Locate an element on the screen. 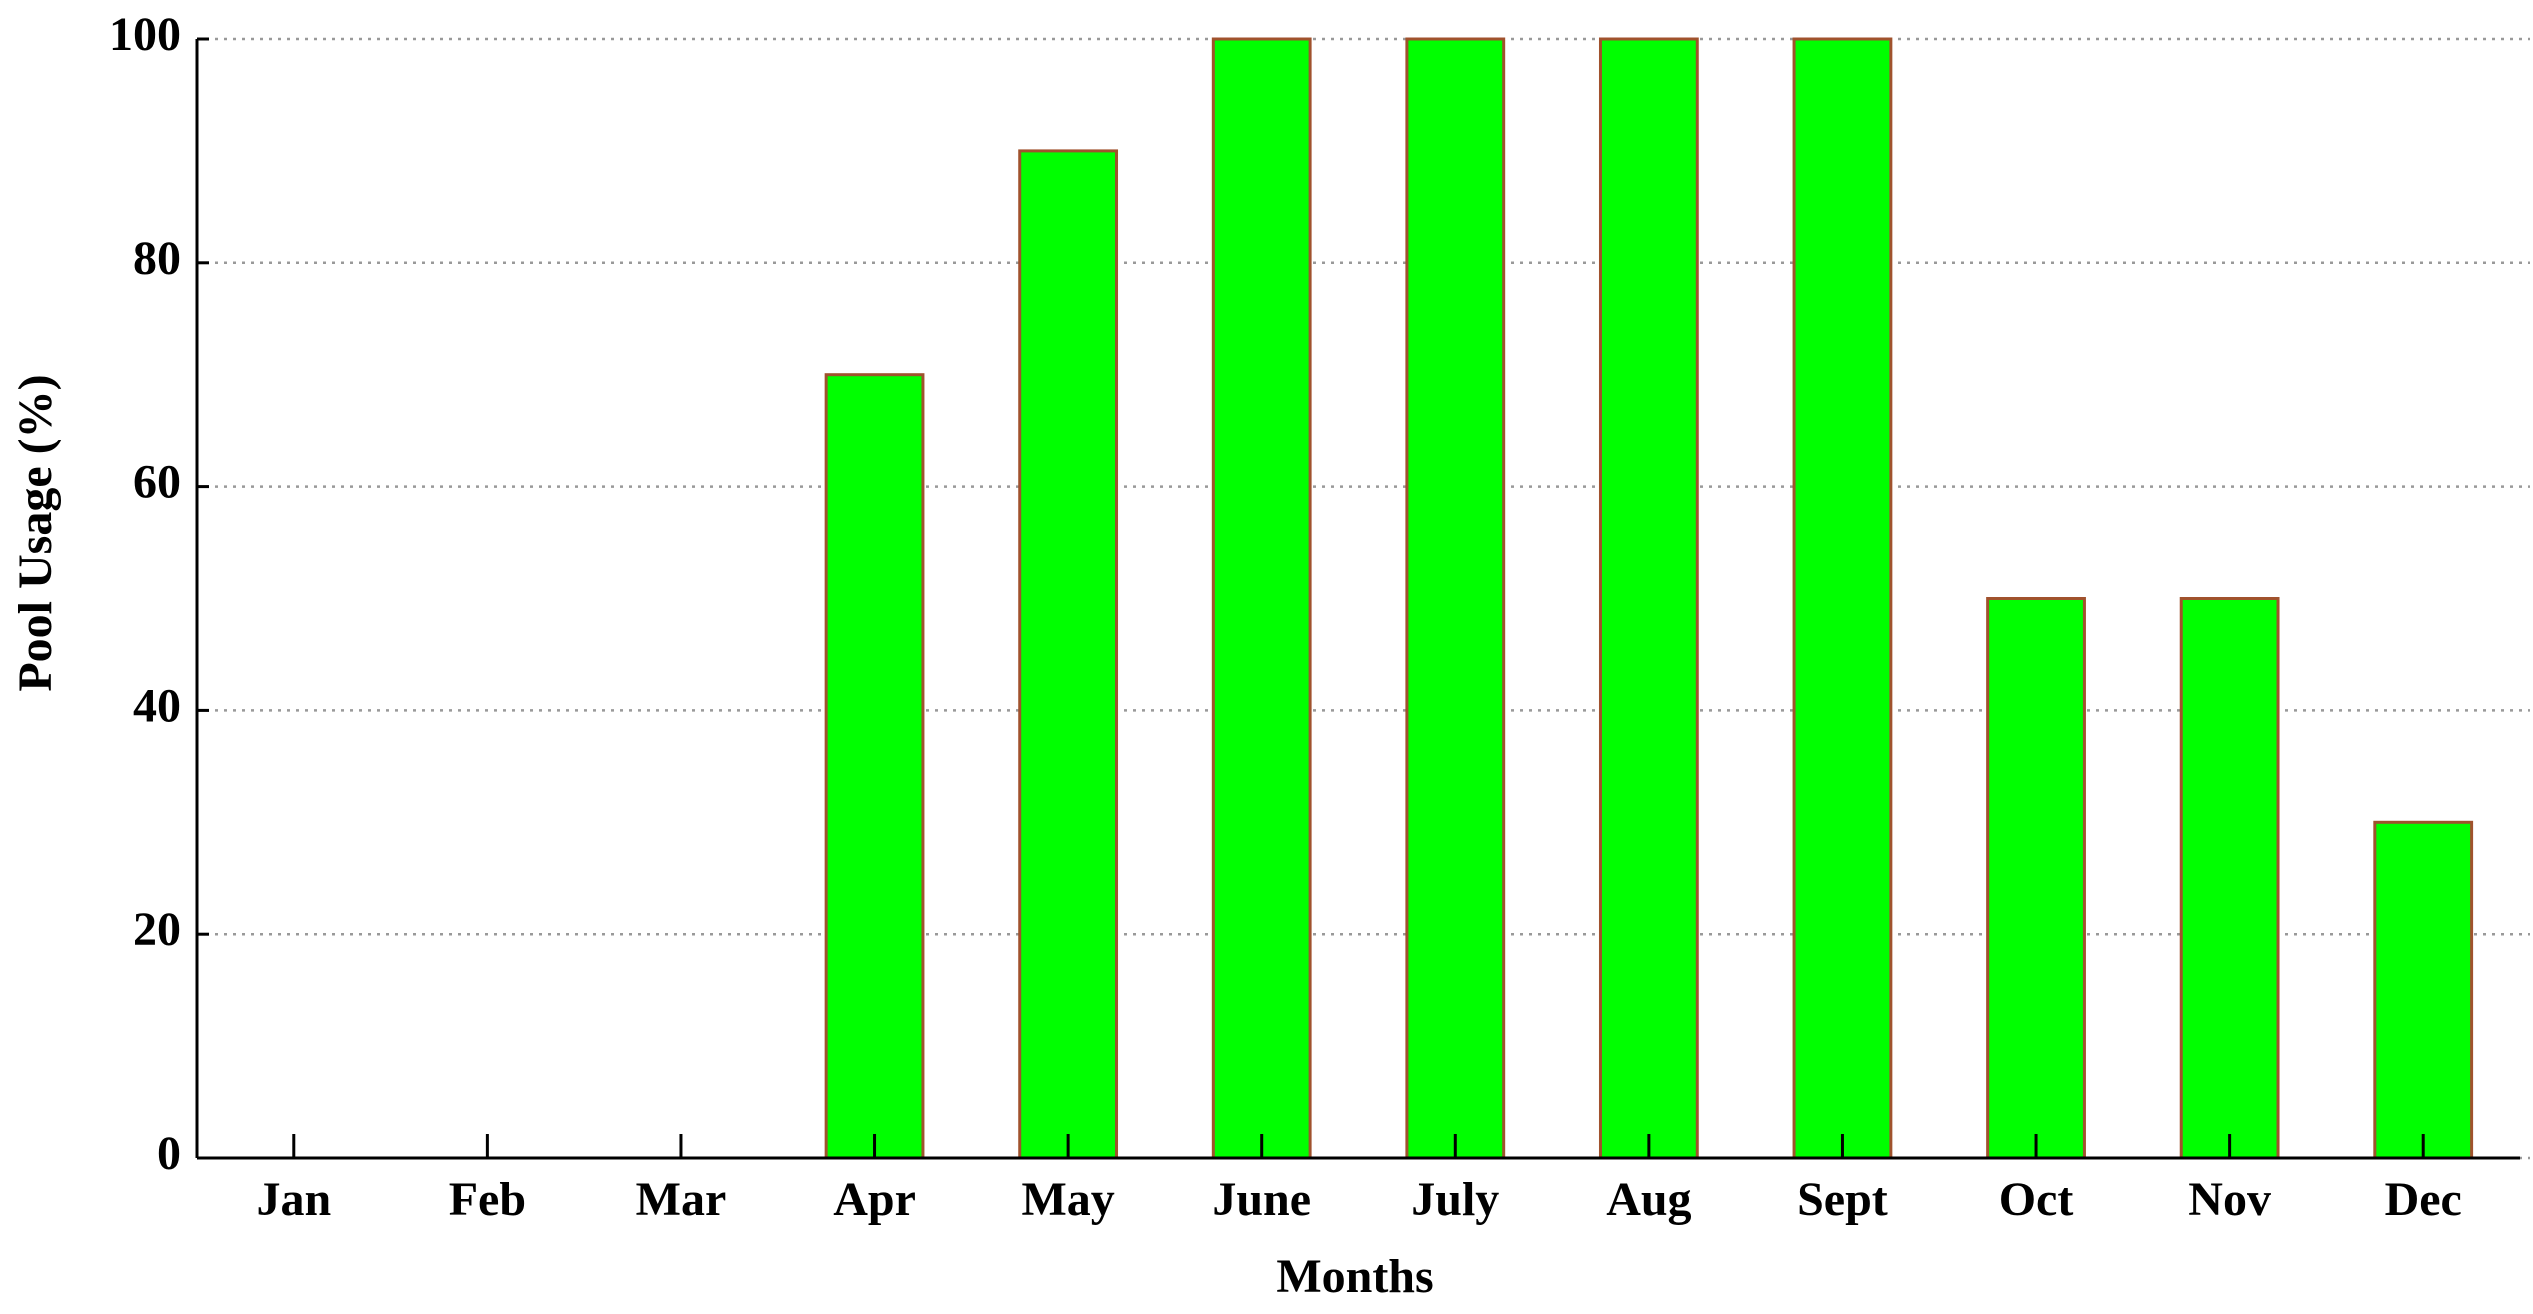 This screenshot has height=1314, width=2533. x-tick-label: Nov is located at coordinates (2229, 1199).